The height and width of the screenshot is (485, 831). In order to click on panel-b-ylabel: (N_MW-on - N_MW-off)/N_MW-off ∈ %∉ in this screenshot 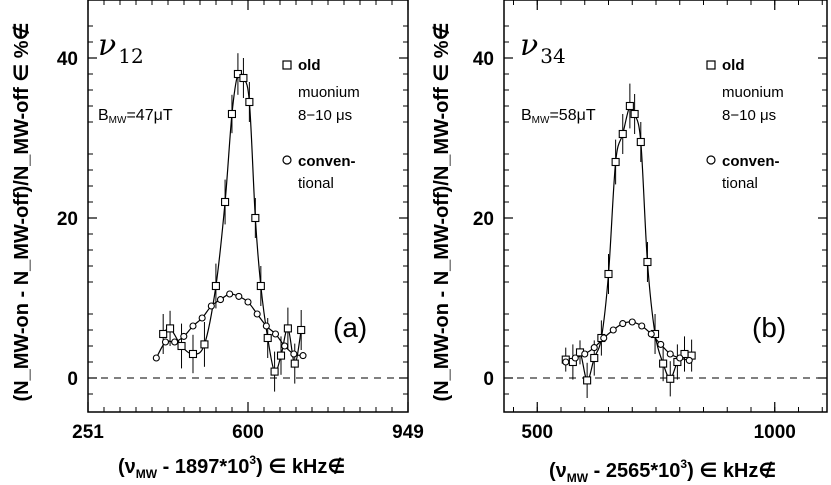, I will do `click(442, 211)`.